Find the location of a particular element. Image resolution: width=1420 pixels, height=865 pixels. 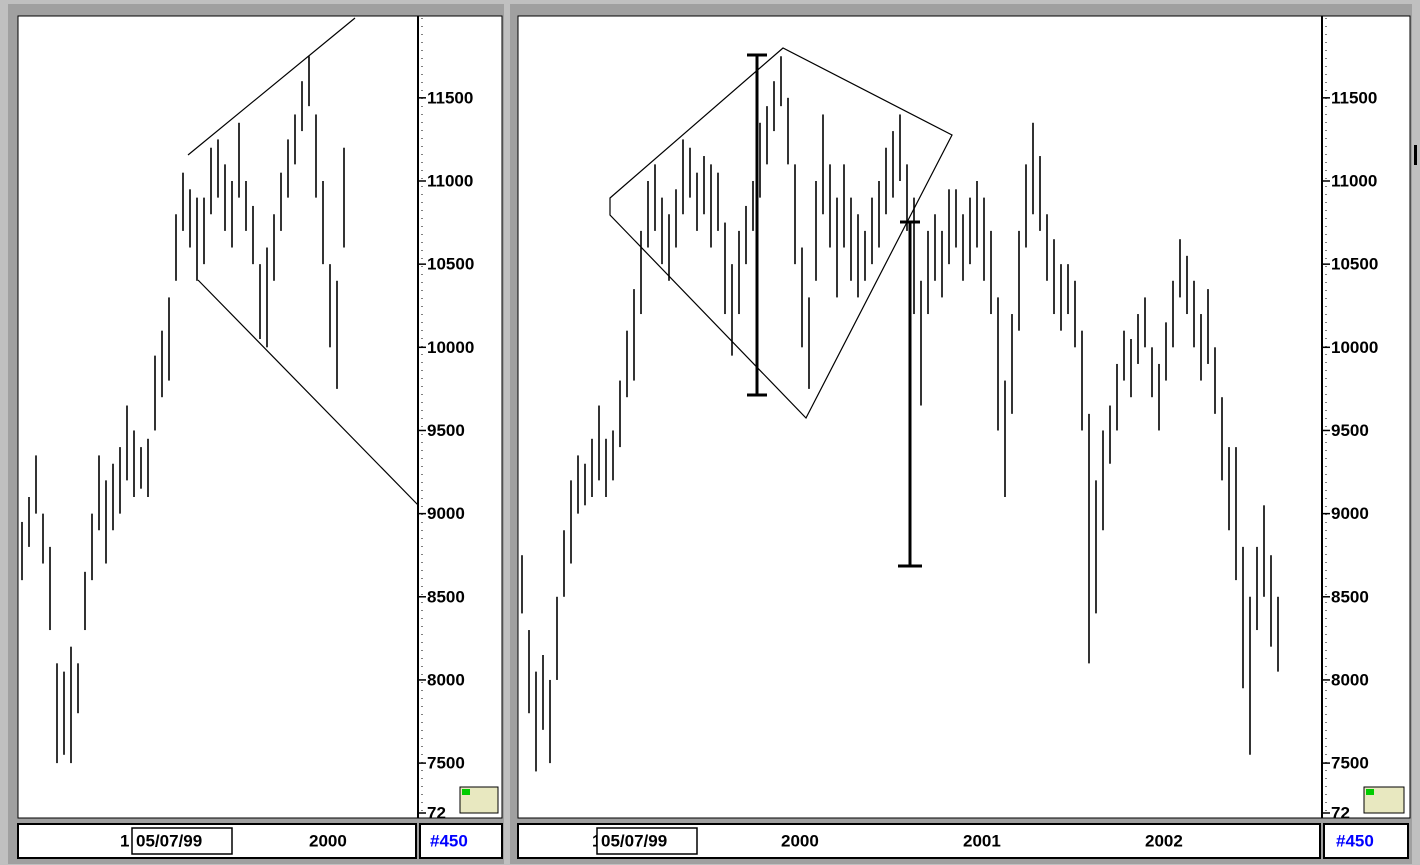

edge-mark is located at coordinates (1415, 155).